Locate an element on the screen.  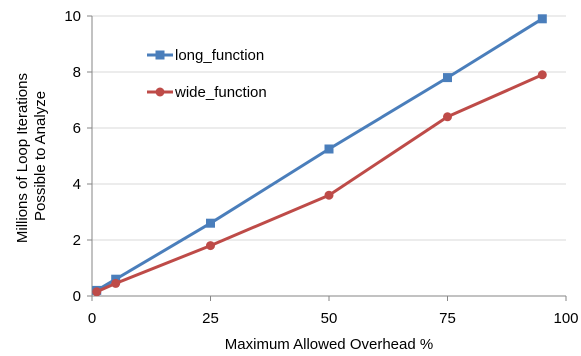
y-tick-label-4: 4 is located at coordinates (77, 184).